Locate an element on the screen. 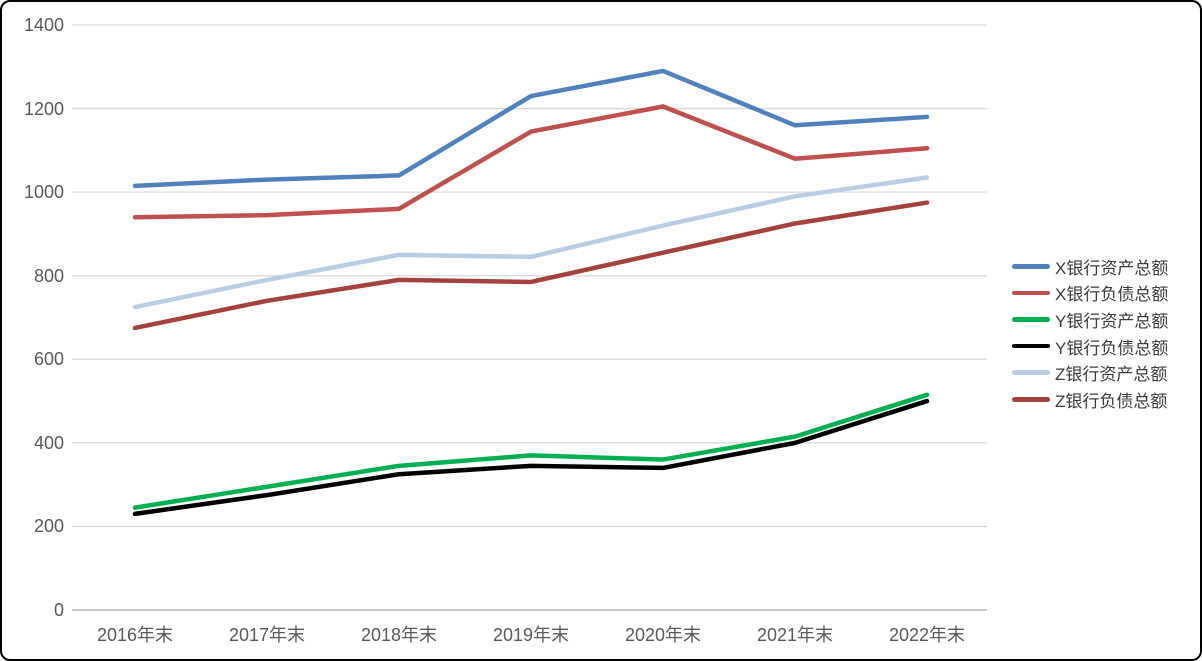  y-tick-label-1000: 1000 is located at coordinates (43, 192).